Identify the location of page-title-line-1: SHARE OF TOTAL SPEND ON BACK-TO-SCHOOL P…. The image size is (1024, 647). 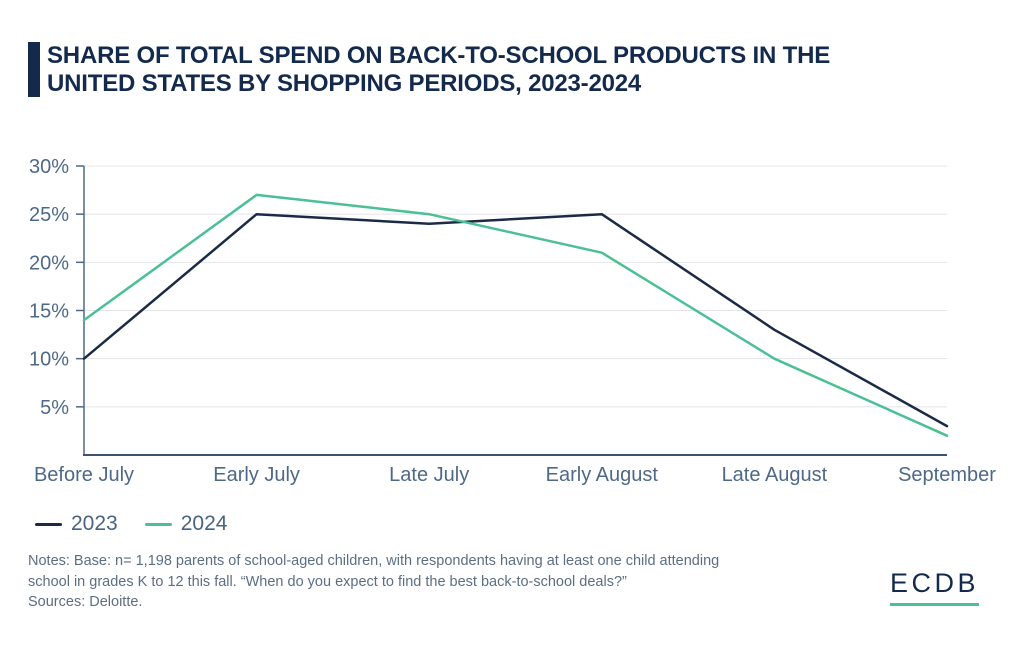
(439, 55).